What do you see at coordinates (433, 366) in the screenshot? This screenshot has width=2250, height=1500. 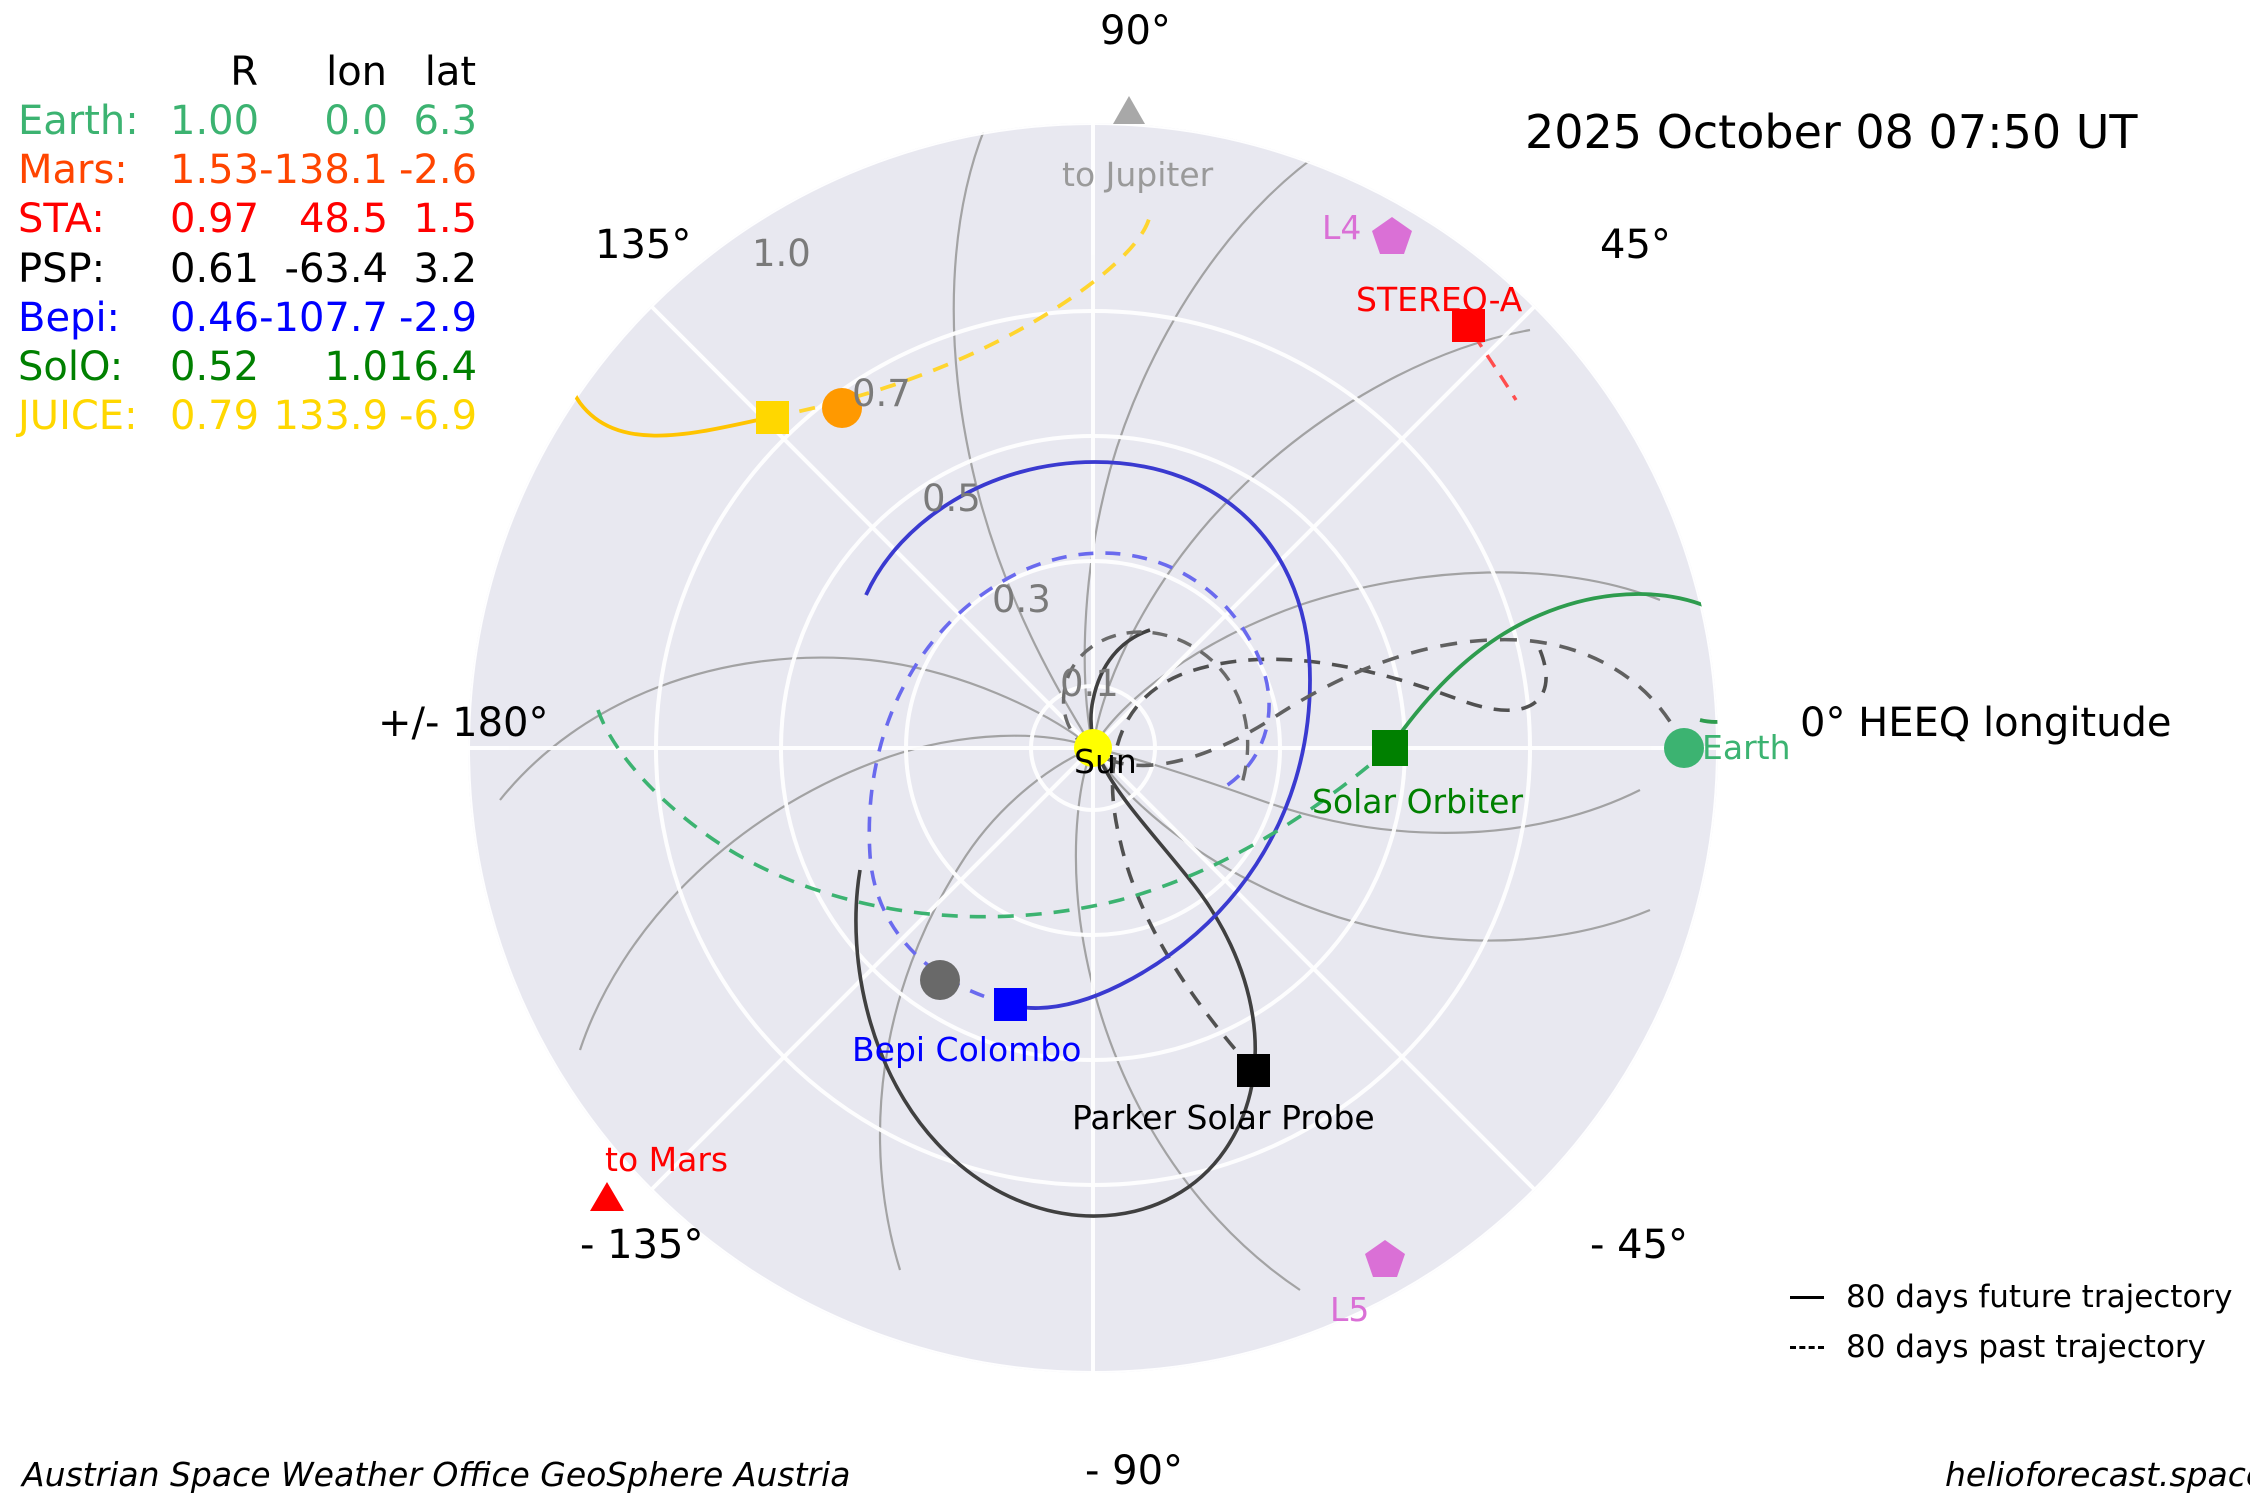 I see `table-cell-lat: 16.4` at bounding box center [433, 366].